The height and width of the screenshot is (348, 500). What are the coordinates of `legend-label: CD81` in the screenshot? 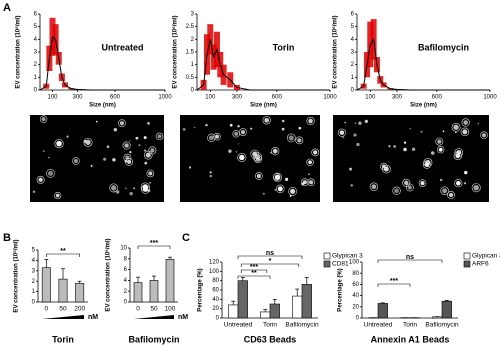 It's located at (340, 264).